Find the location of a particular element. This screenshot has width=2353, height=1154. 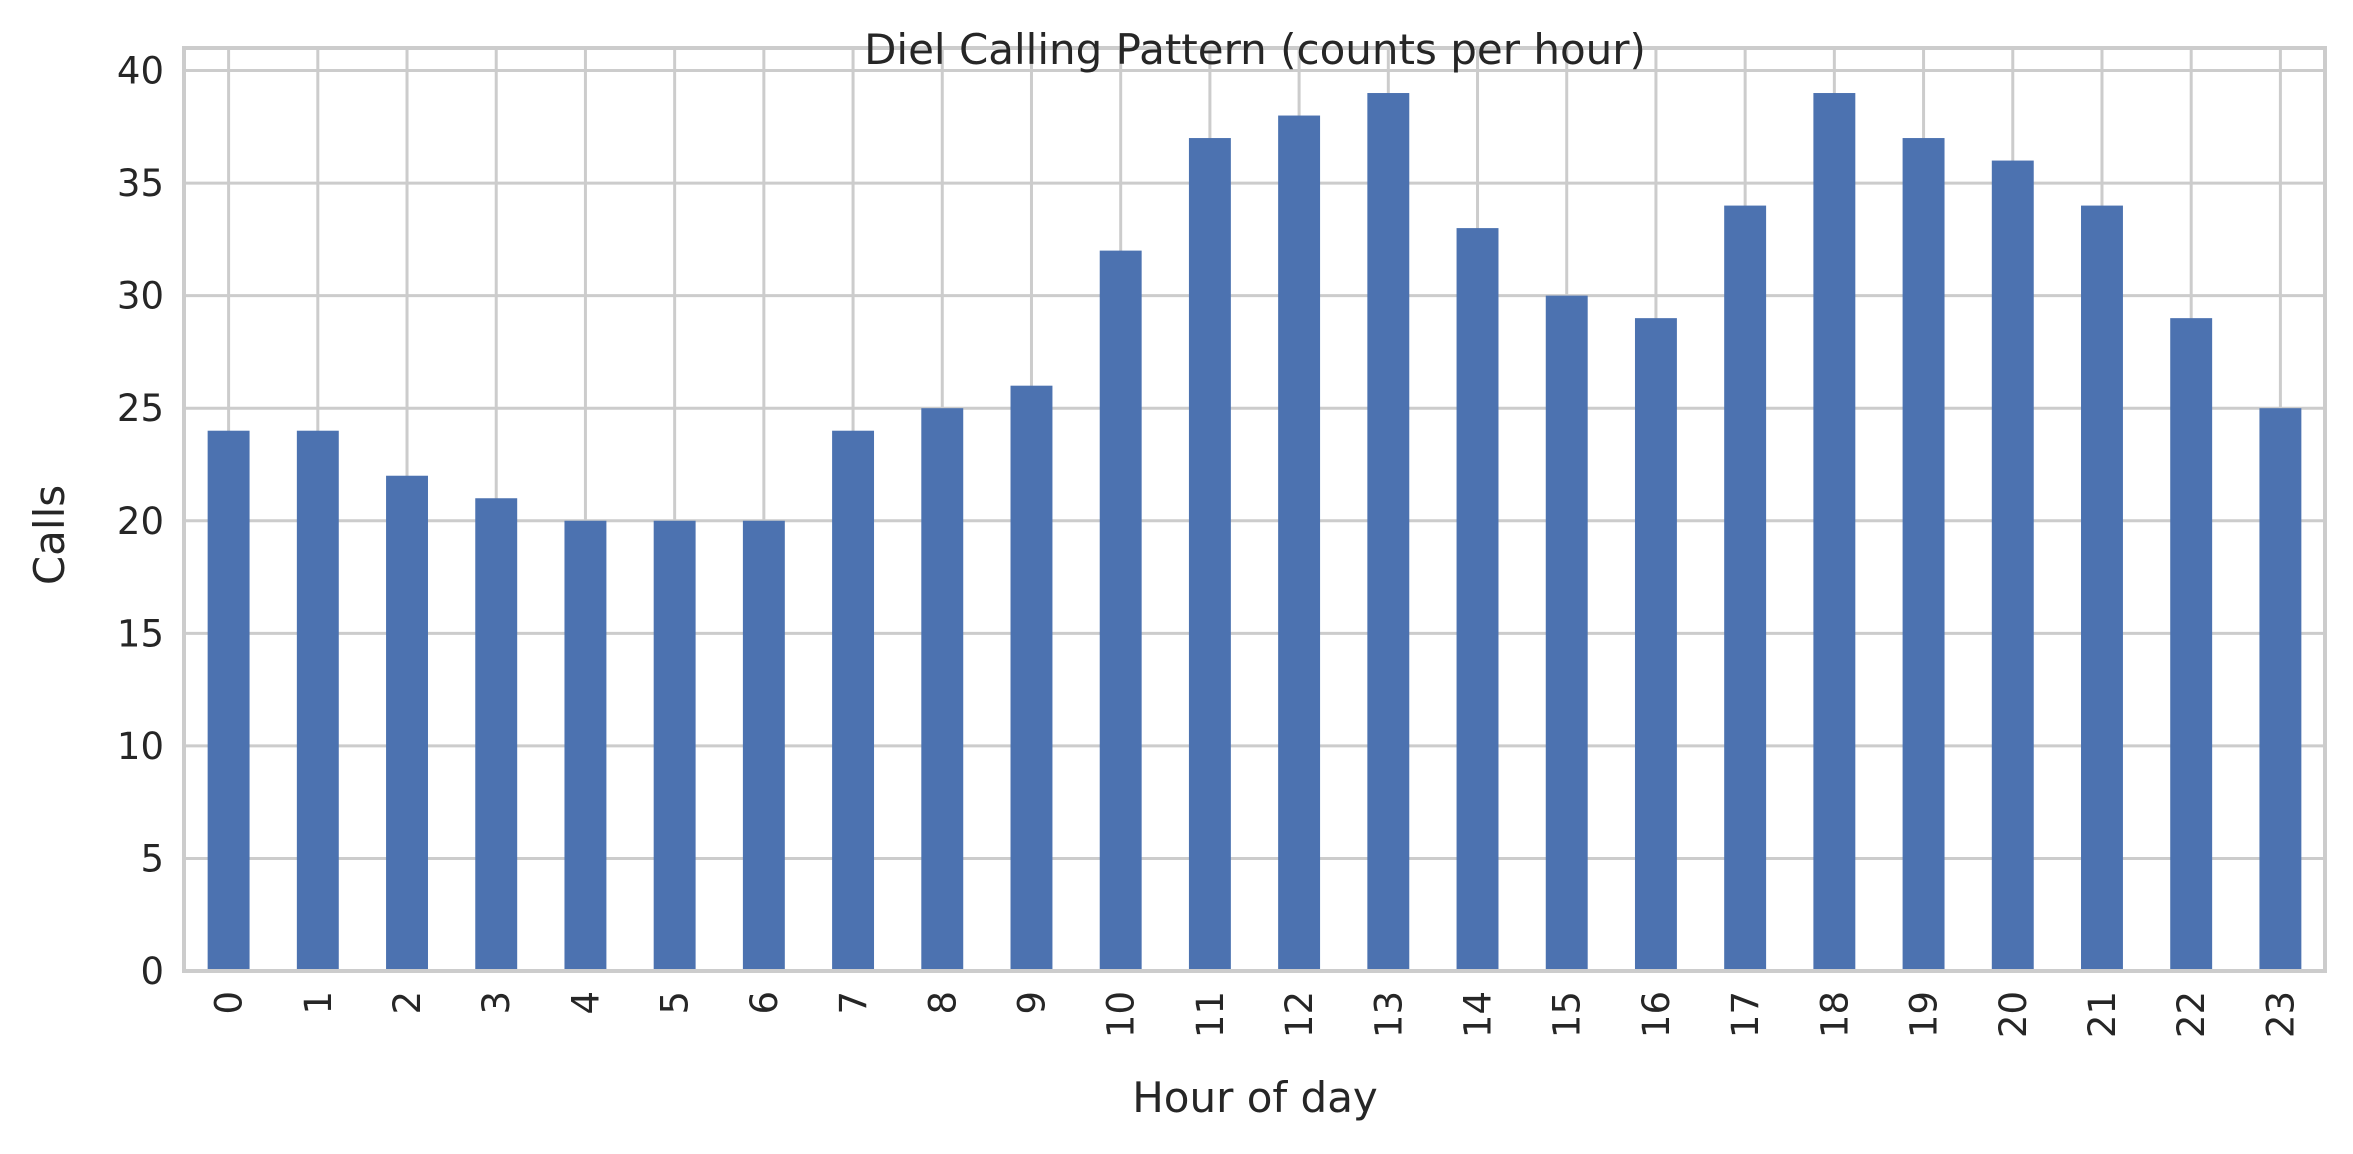

x-tick-label: 4 is located at coordinates (585, 1003).